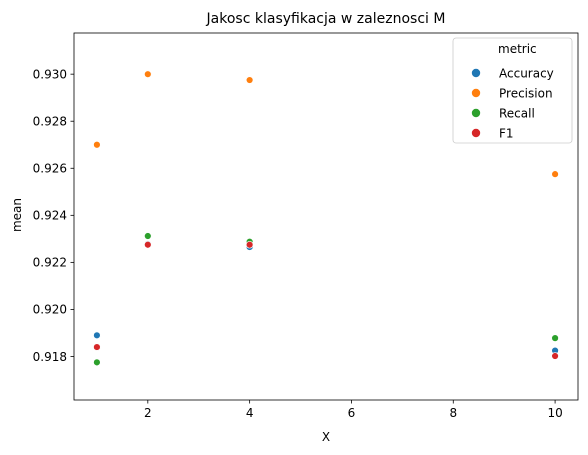 Image resolution: width=588 pixels, height=455 pixels. I want to click on legend-label: Accuracy, so click(526, 73).